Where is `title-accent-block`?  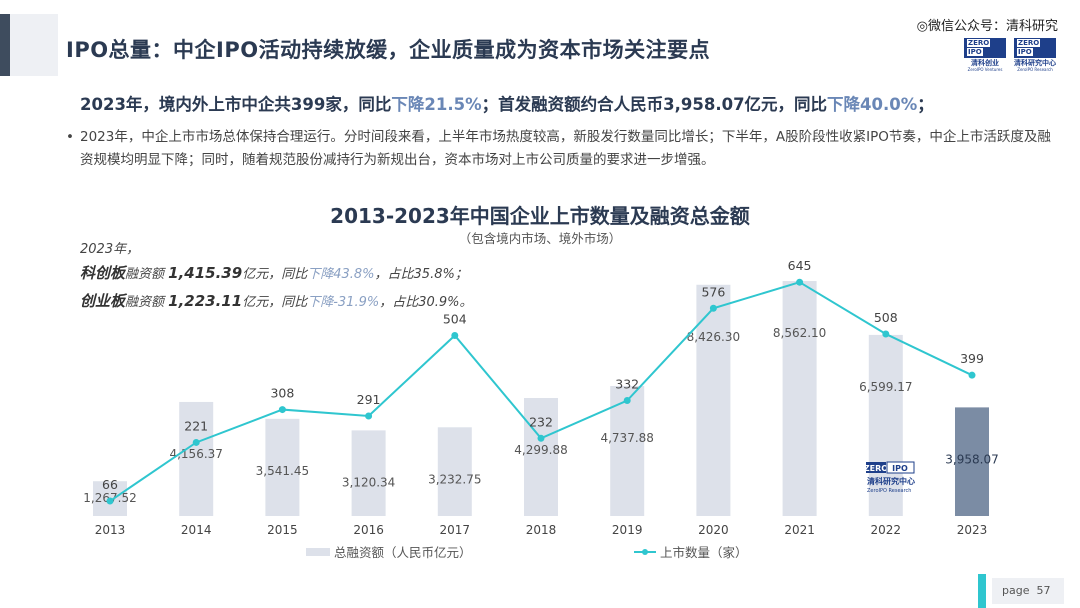
title-accent-block is located at coordinates (34, 45).